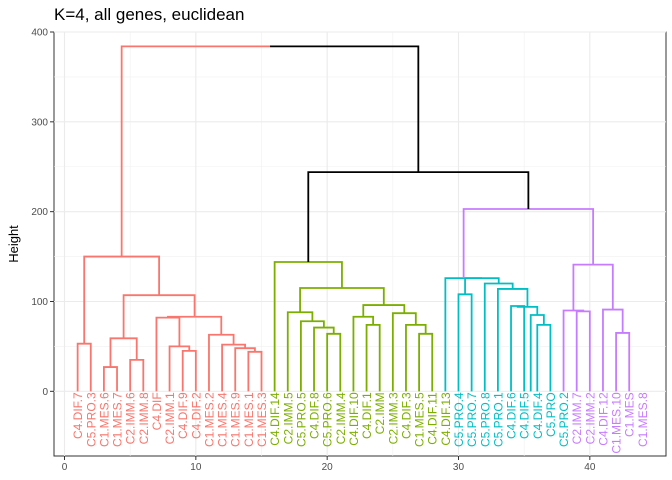 The height and width of the screenshot is (480, 672). Describe the element at coordinates (538, 415) in the screenshot. I see `leaf-label: C4.DIF.4` at that location.